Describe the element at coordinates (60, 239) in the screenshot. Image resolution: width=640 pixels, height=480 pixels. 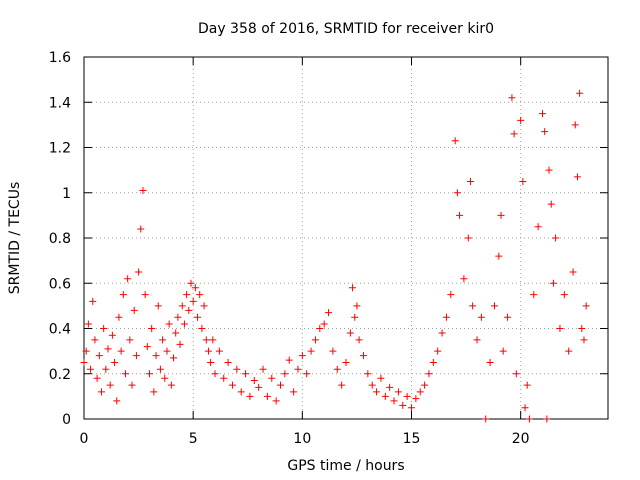
I see `y-tick-label: 0.8` at that location.